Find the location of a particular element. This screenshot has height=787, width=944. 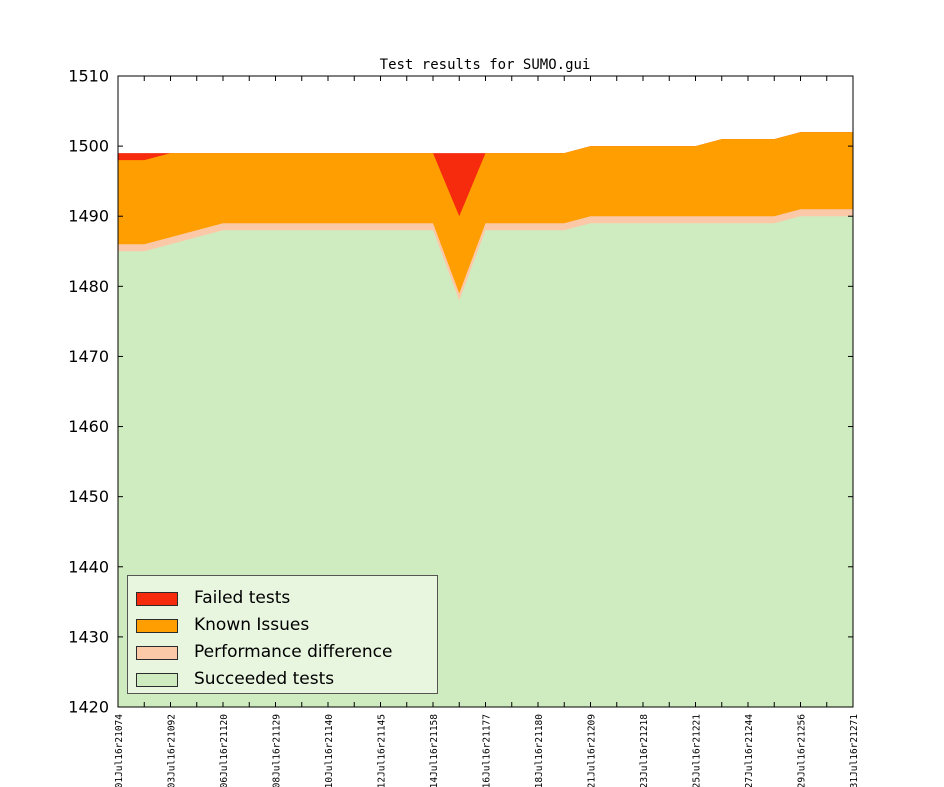

x-tick-label: 03Jul16r21092 is located at coordinates (172, 750).